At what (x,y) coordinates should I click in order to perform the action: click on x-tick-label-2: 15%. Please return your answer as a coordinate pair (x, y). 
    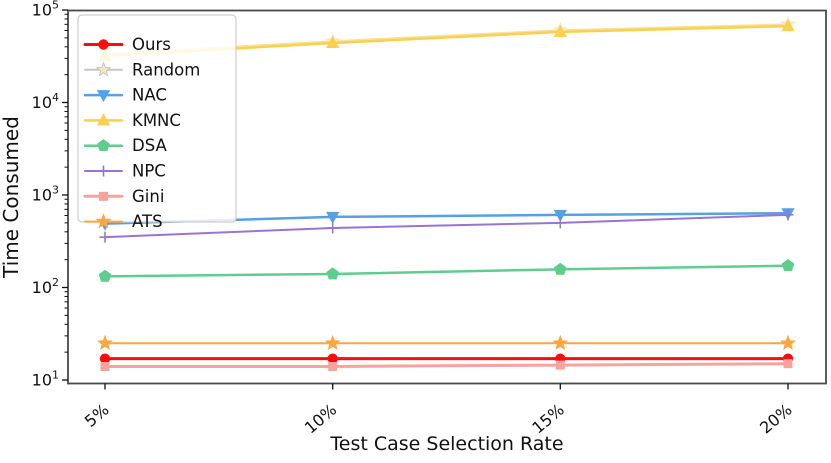
    Looking at the image, I should click on (547, 418).